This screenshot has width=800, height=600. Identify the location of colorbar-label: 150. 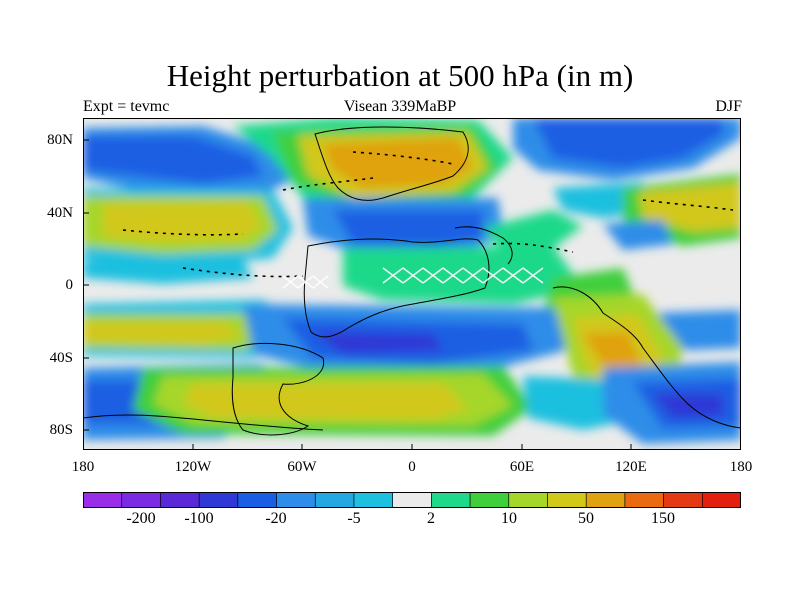
(663, 518).